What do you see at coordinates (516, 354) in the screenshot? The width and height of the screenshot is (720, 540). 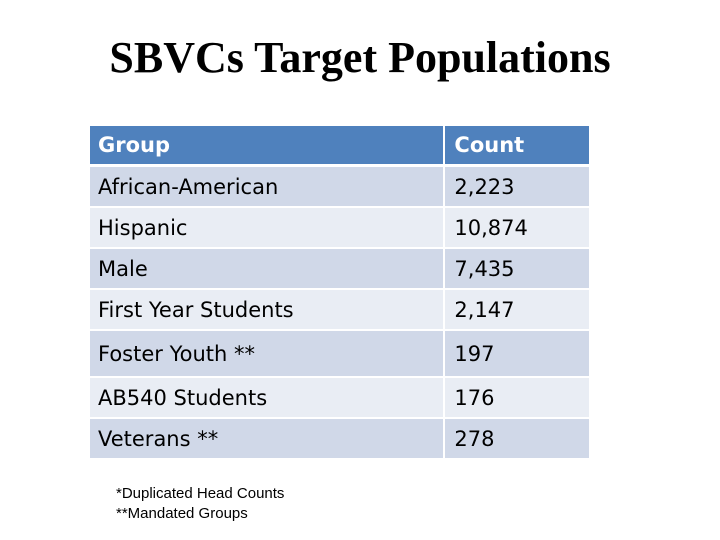 I see `count-cell: 197` at bounding box center [516, 354].